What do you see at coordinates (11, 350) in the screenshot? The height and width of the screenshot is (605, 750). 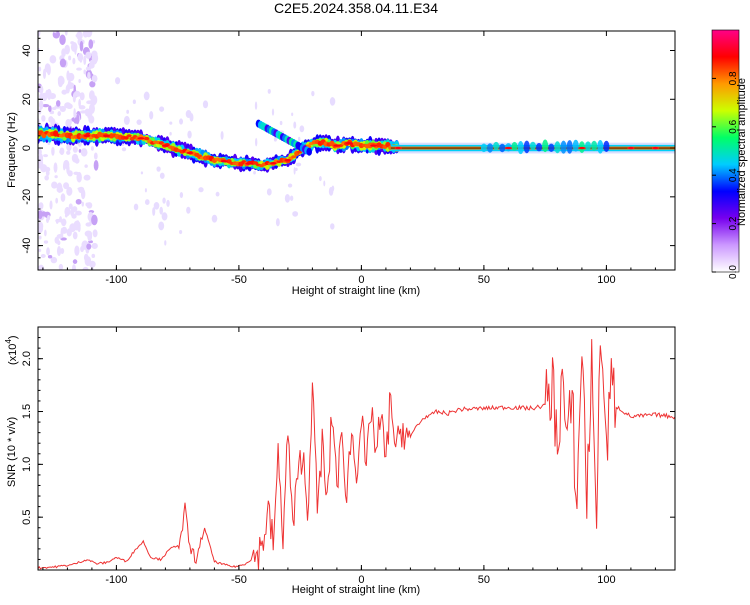 I see `svg-text: (x104)` at bounding box center [11, 350].